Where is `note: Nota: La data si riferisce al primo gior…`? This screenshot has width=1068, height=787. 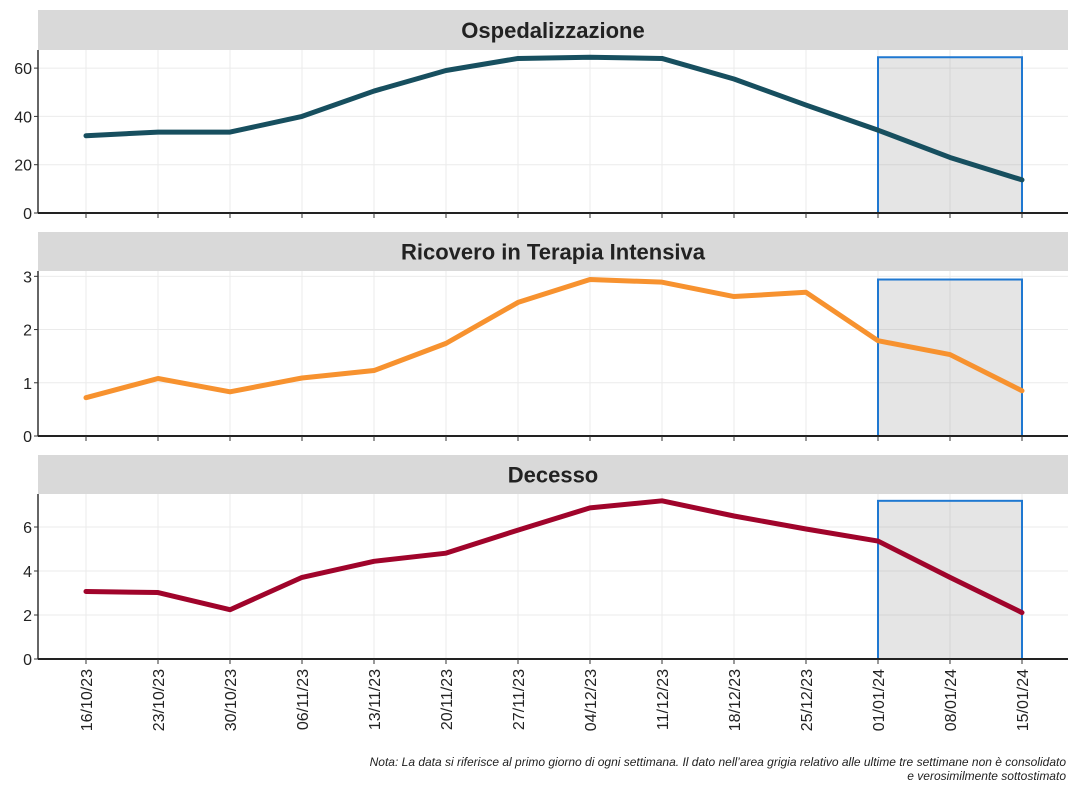 note: Nota: La data si riferisce al primo gior… is located at coordinates (718, 762).